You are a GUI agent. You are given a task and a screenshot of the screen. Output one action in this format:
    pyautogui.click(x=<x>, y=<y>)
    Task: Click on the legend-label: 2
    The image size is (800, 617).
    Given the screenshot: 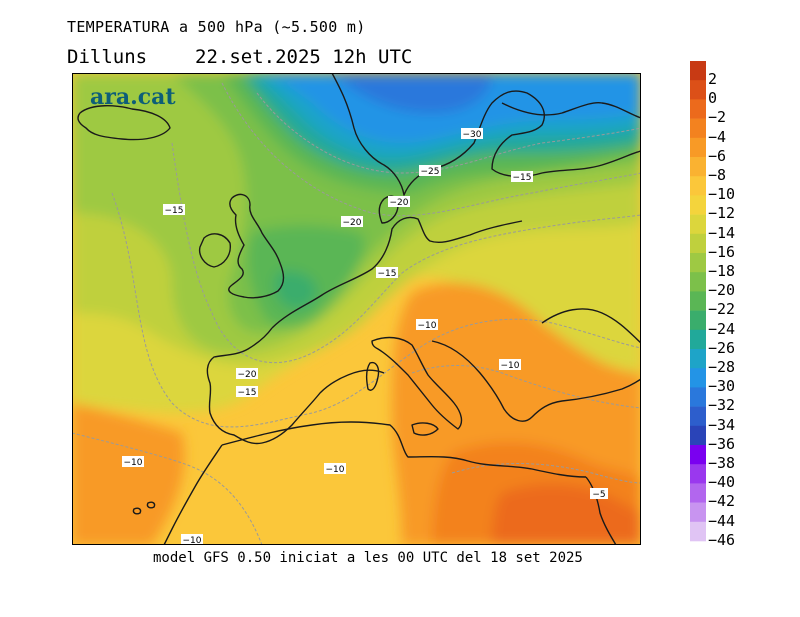 What is the action you would take?
    pyautogui.click(x=713, y=79)
    